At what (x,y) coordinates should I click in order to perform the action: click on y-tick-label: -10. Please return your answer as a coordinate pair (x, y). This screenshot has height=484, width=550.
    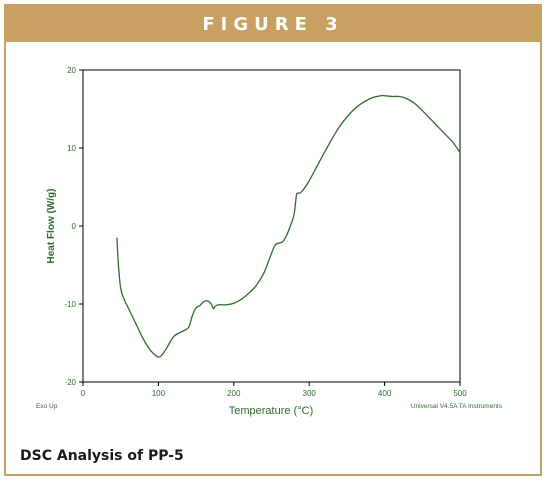
    Looking at the image, I should click on (70, 304).